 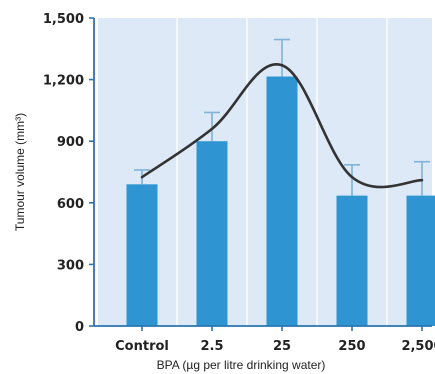 I want to click on y-tick-label: 0, so click(x=79, y=327).